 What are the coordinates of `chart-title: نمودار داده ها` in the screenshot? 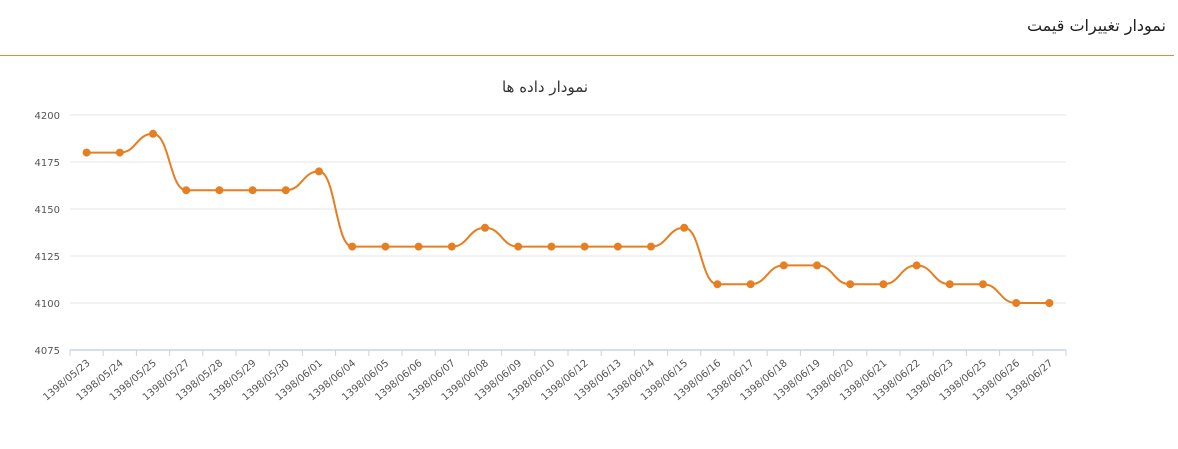 It's located at (545, 87).